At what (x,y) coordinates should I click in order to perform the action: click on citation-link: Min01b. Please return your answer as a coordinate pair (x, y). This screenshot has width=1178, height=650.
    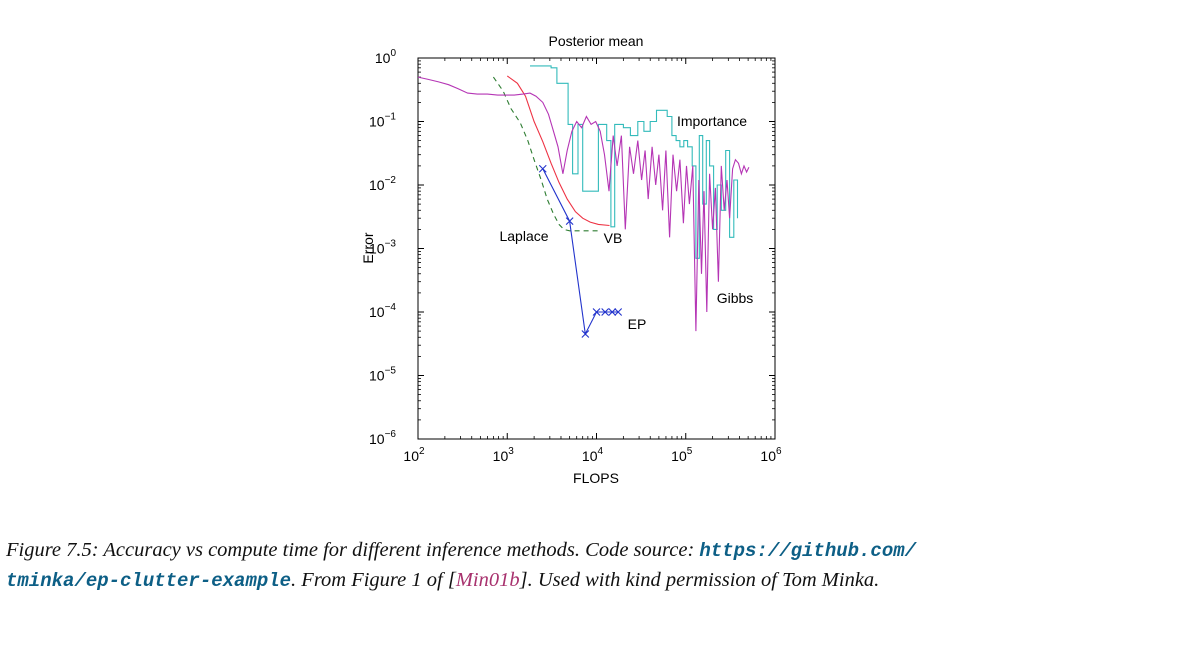
    Looking at the image, I should click on (487, 580).